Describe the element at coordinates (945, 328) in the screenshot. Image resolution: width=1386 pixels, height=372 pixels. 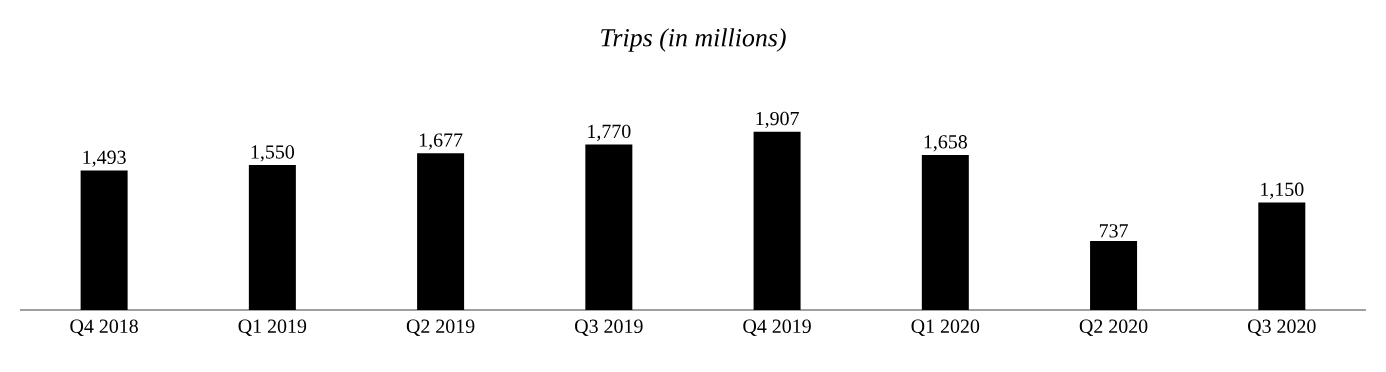
I see `x-tick-label: Q1 2020` at that location.